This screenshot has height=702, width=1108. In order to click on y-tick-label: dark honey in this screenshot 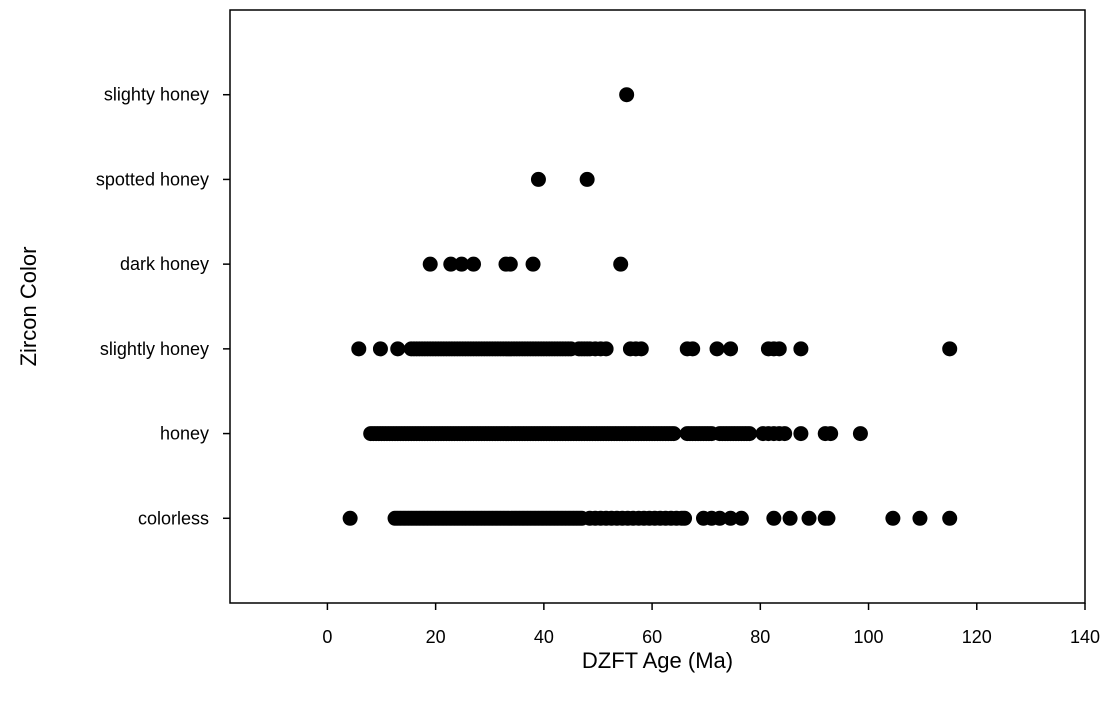, I will do `click(164, 264)`.